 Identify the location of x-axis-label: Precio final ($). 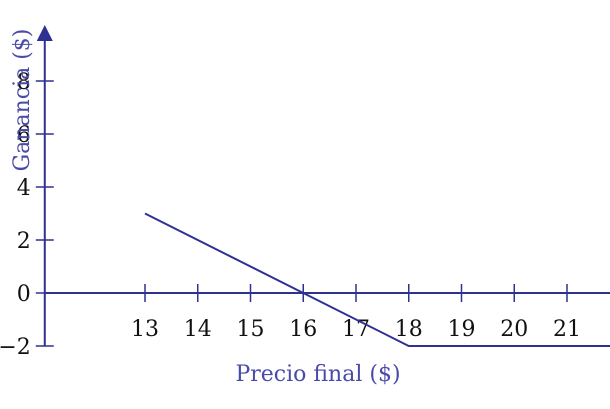
(317, 374).